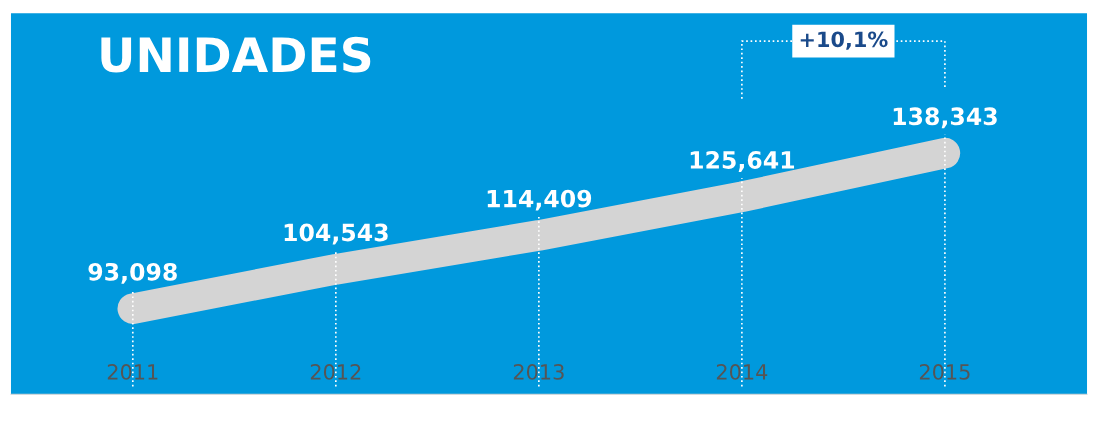 The width and height of the screenshot is (1098, 438). I want to click on data-label: 138,343, so click(945, 118).